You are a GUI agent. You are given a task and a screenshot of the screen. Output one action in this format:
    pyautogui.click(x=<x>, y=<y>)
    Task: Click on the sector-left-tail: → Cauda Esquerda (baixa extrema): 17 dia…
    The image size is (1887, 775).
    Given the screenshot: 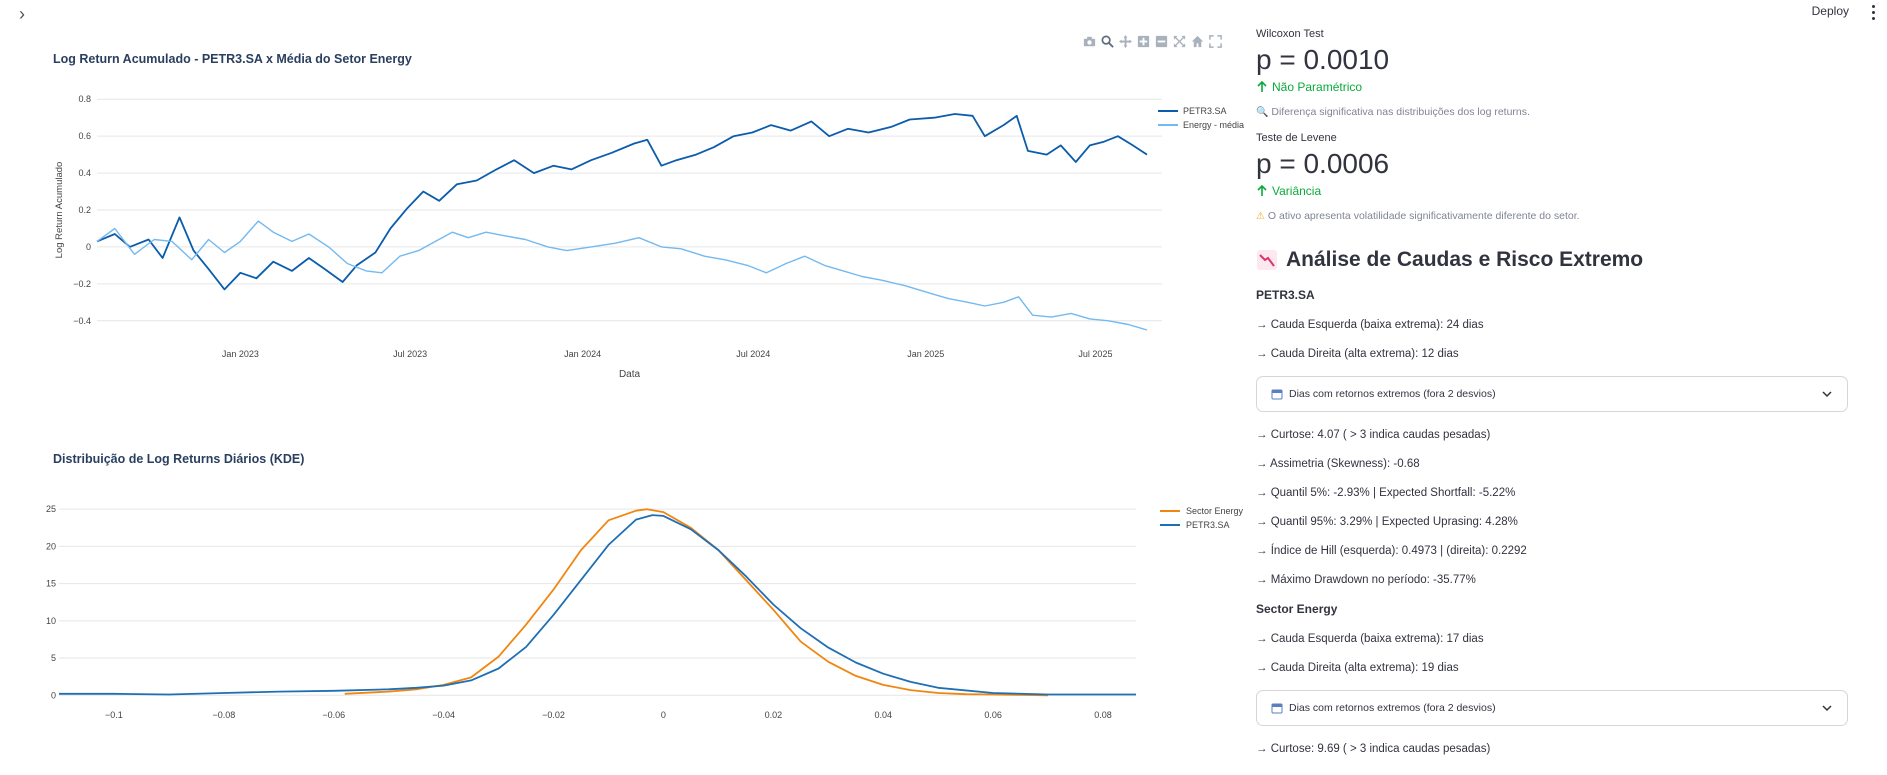 What is the action you would take?
    pyautogui.click(x=1370, y=639)
    